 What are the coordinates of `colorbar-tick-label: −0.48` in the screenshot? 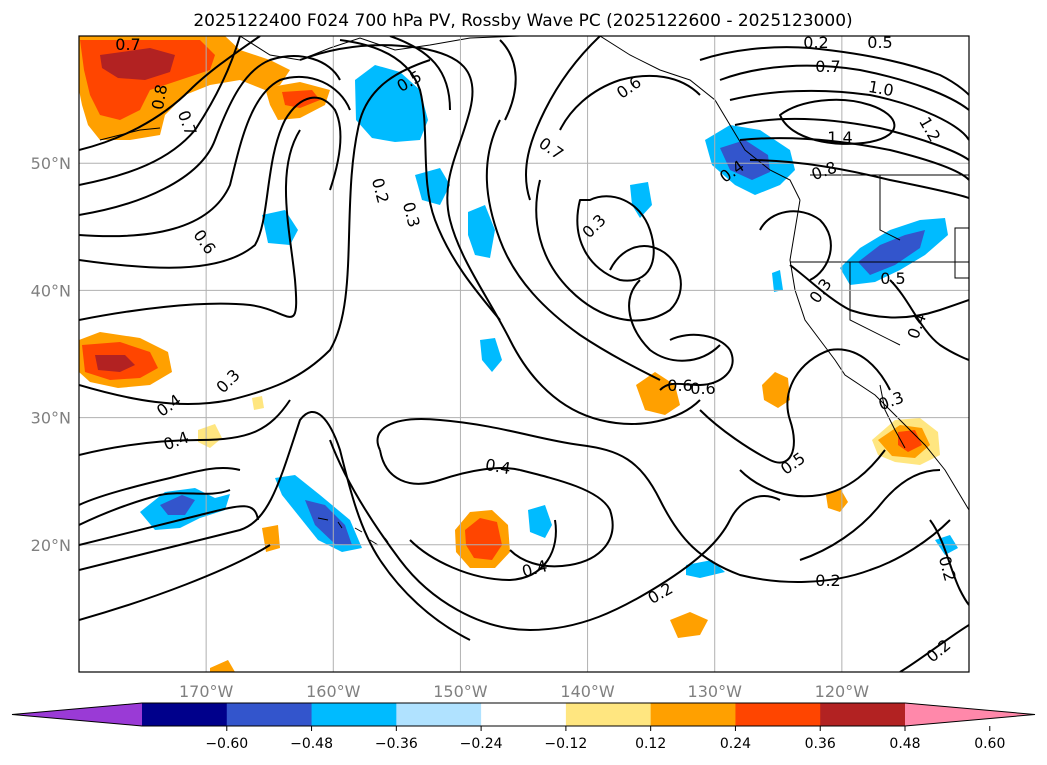 It's located at (311, 744).